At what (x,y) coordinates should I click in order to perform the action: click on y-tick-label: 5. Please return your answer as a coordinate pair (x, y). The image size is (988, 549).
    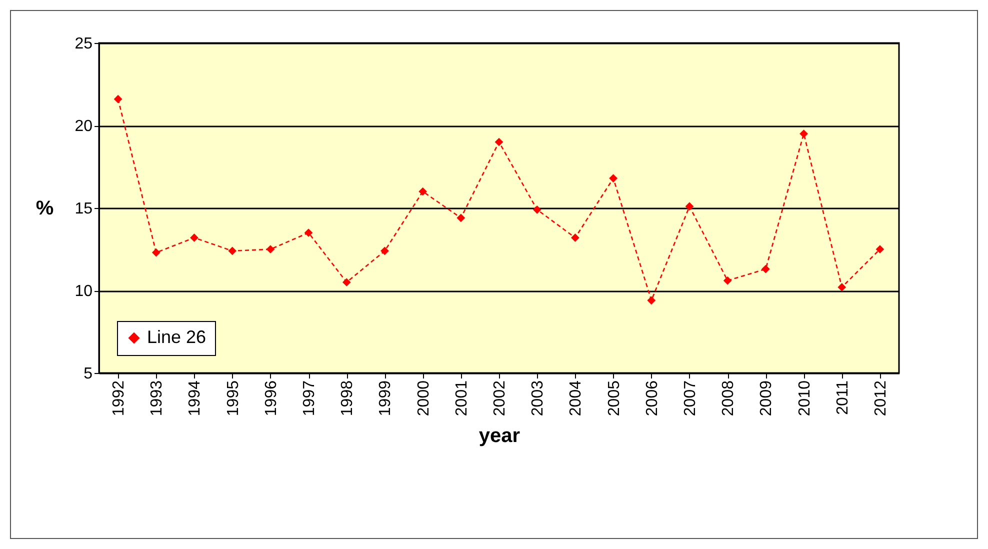
    Looking at the image, I should click on (88, 374).